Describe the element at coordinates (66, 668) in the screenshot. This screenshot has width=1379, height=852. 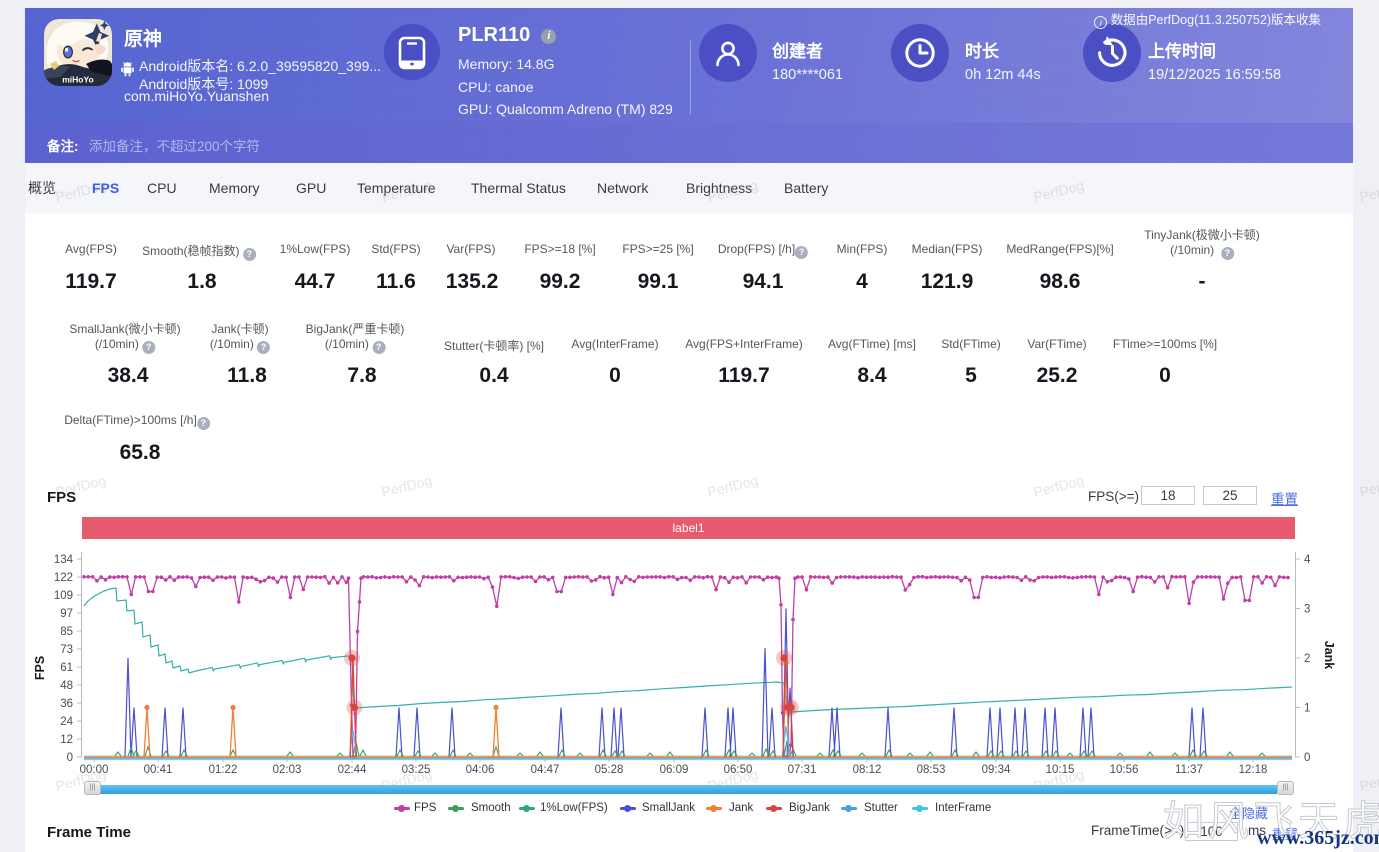
I see `svg-text: 61` at that location.